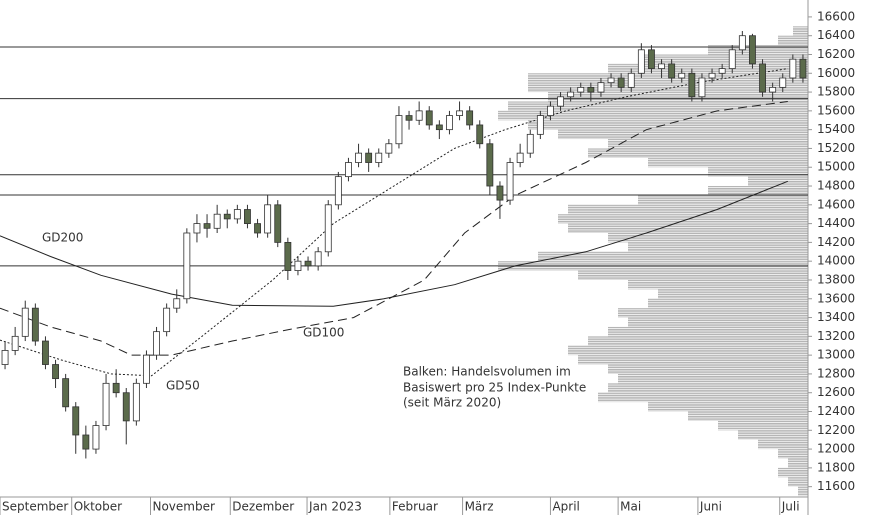  What do you see at coordinates (836, 148) in the screenshot?
I see `y-tick-label: 15200` at bounding box center [836, 148].